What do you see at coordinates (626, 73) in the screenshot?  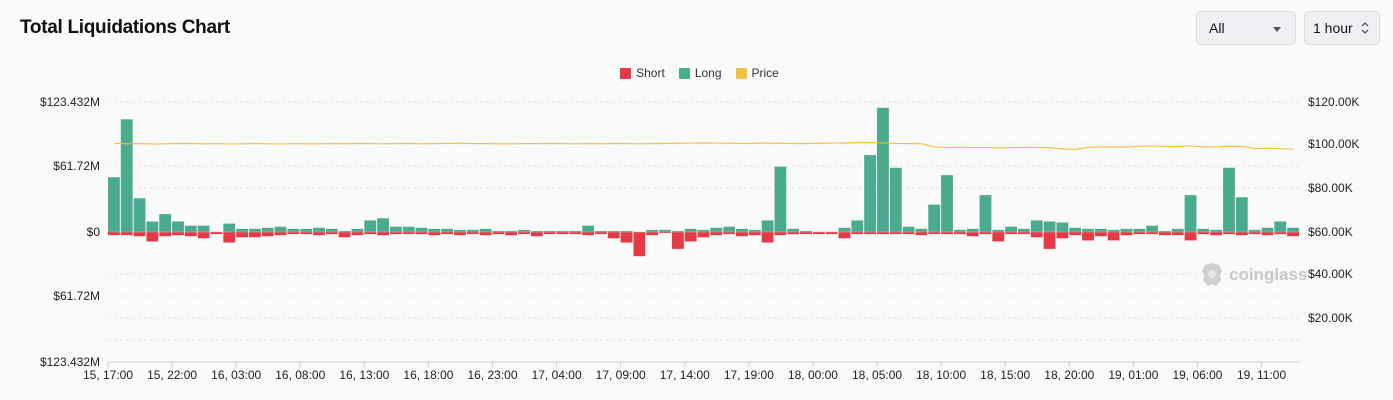 I see `legend-swatch-short` at bounding box center [626, 73].